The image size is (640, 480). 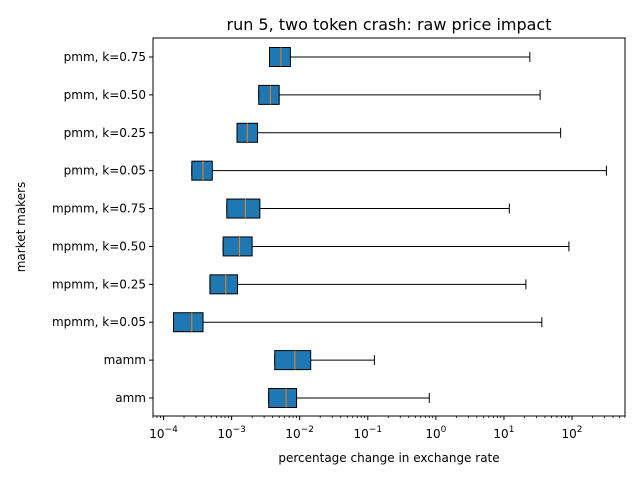 What do you see at coordinates (99, 284) in the screenshot?
I see `y-tick-label: mpmm, k=0.25` at bounding box center [99, 284].